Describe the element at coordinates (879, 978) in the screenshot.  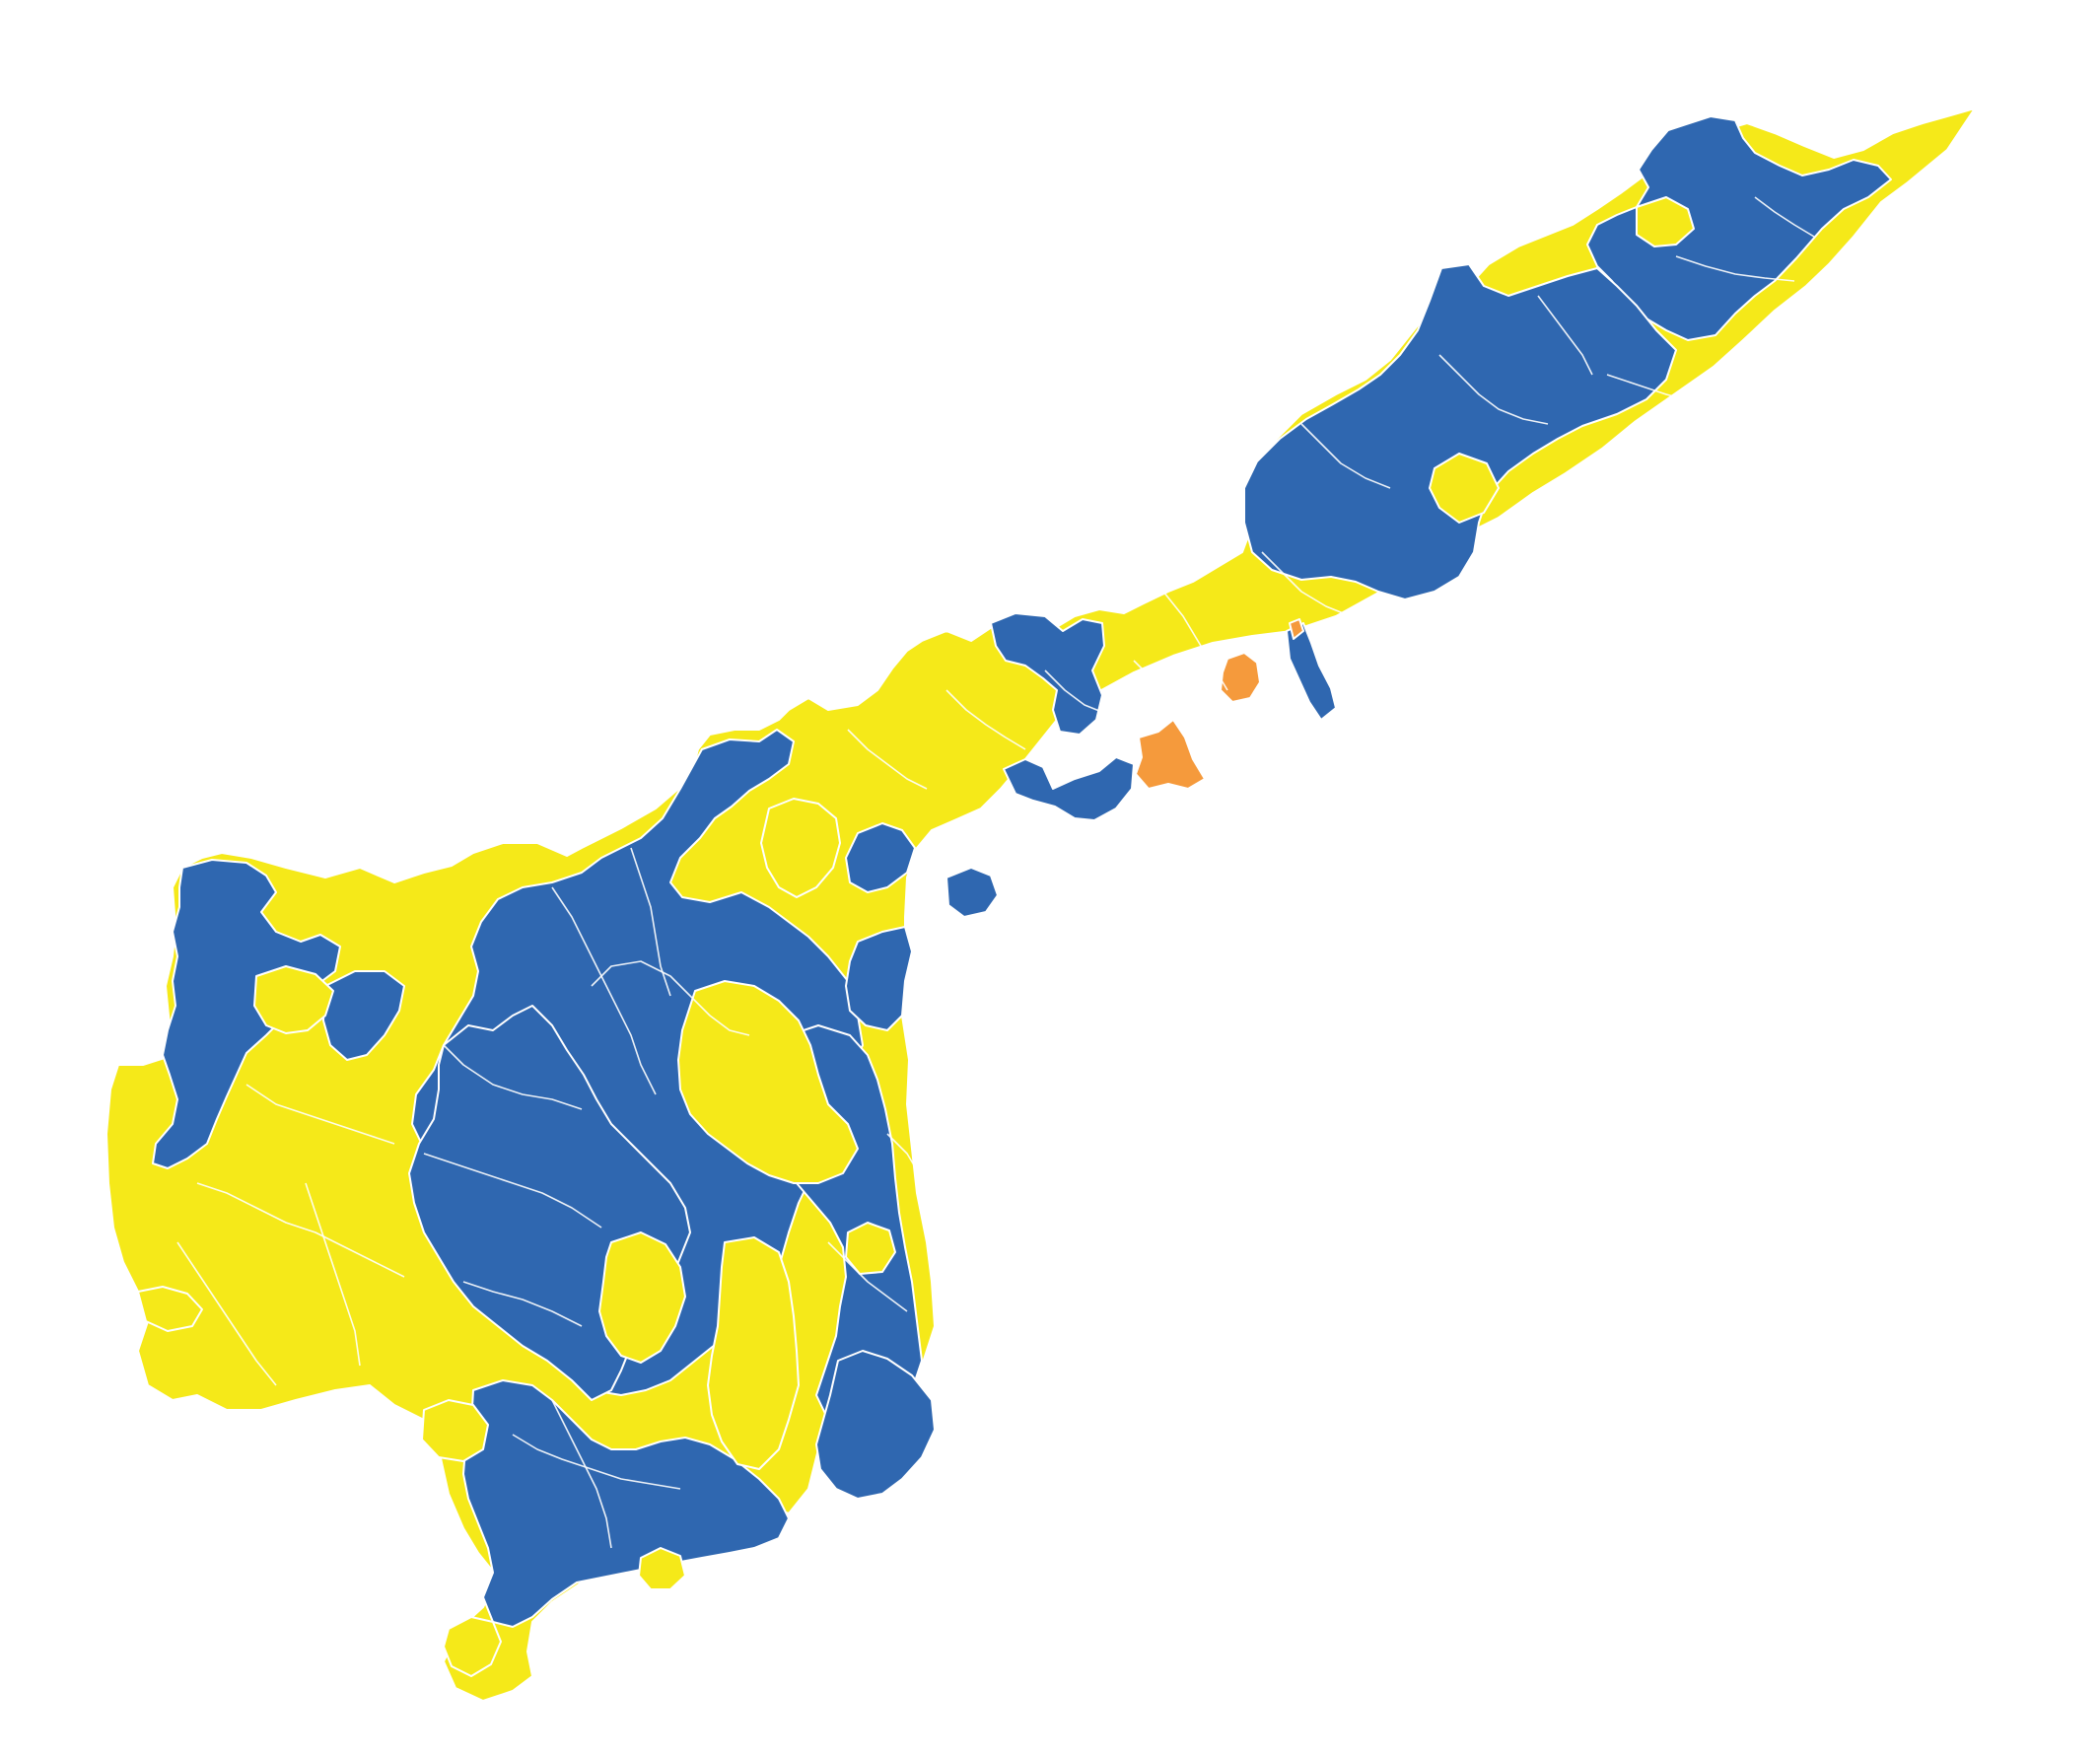
I see `region-ongole-strip` at that location.